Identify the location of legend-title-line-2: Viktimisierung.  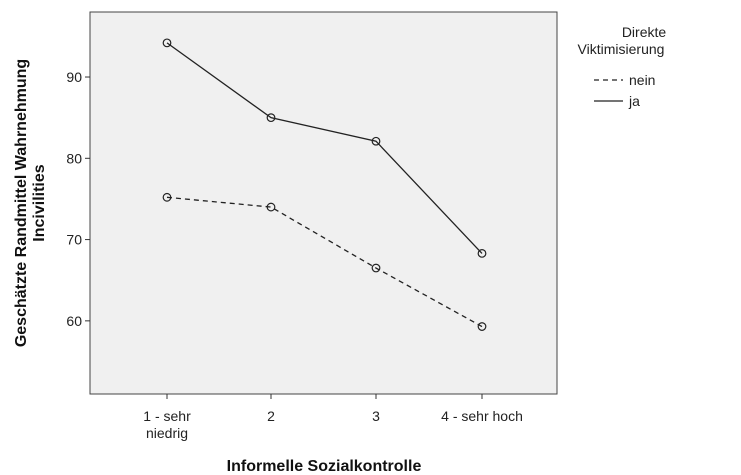
(621, 49).